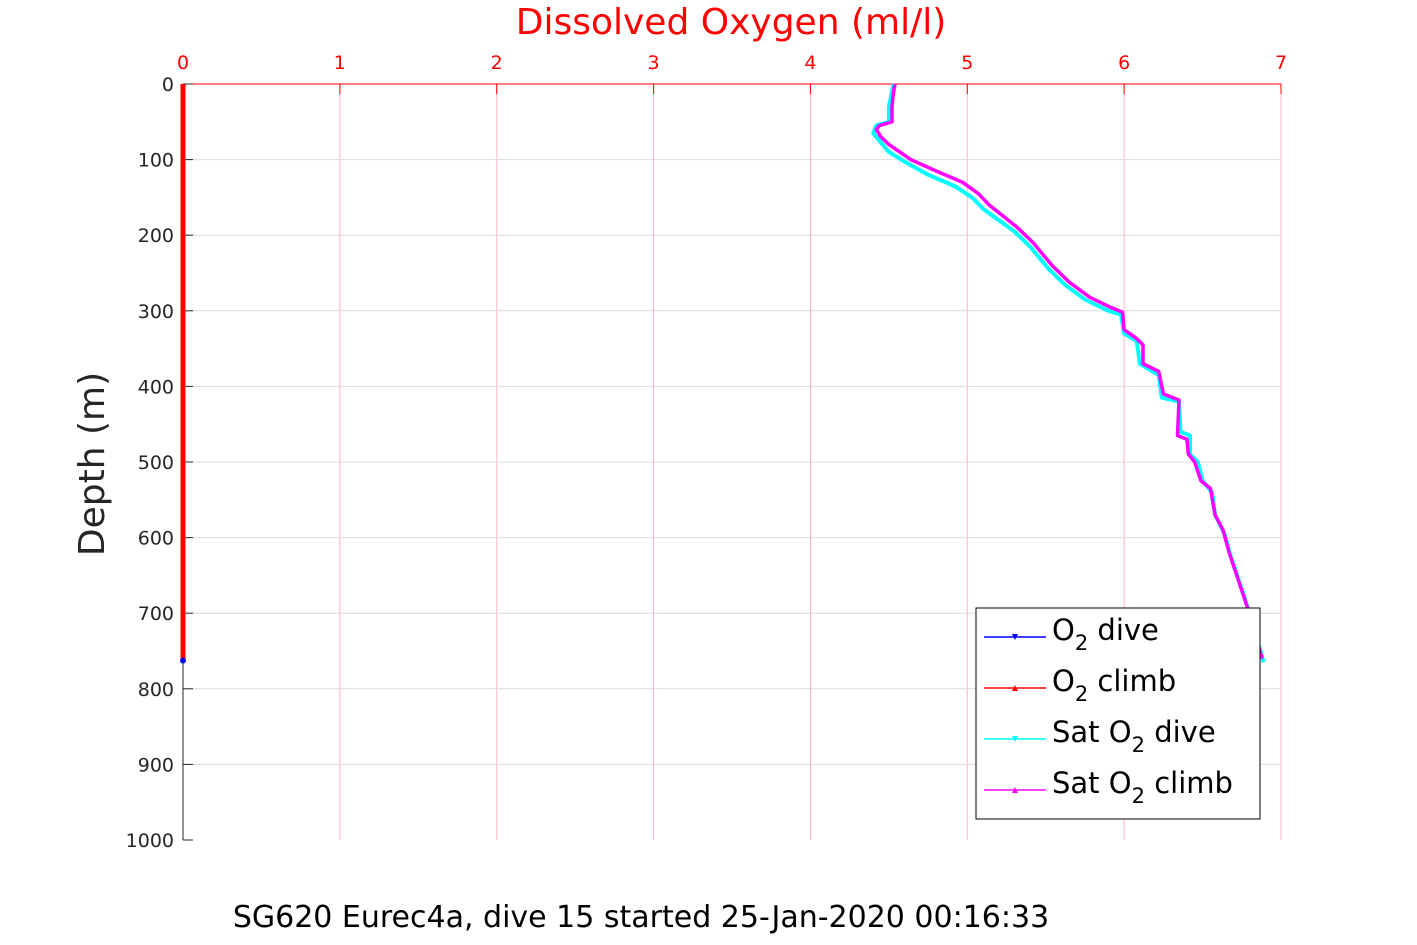 The height and width of the screenshot is (945, 1417). I want to click on legend-box, so click(1118, 713).